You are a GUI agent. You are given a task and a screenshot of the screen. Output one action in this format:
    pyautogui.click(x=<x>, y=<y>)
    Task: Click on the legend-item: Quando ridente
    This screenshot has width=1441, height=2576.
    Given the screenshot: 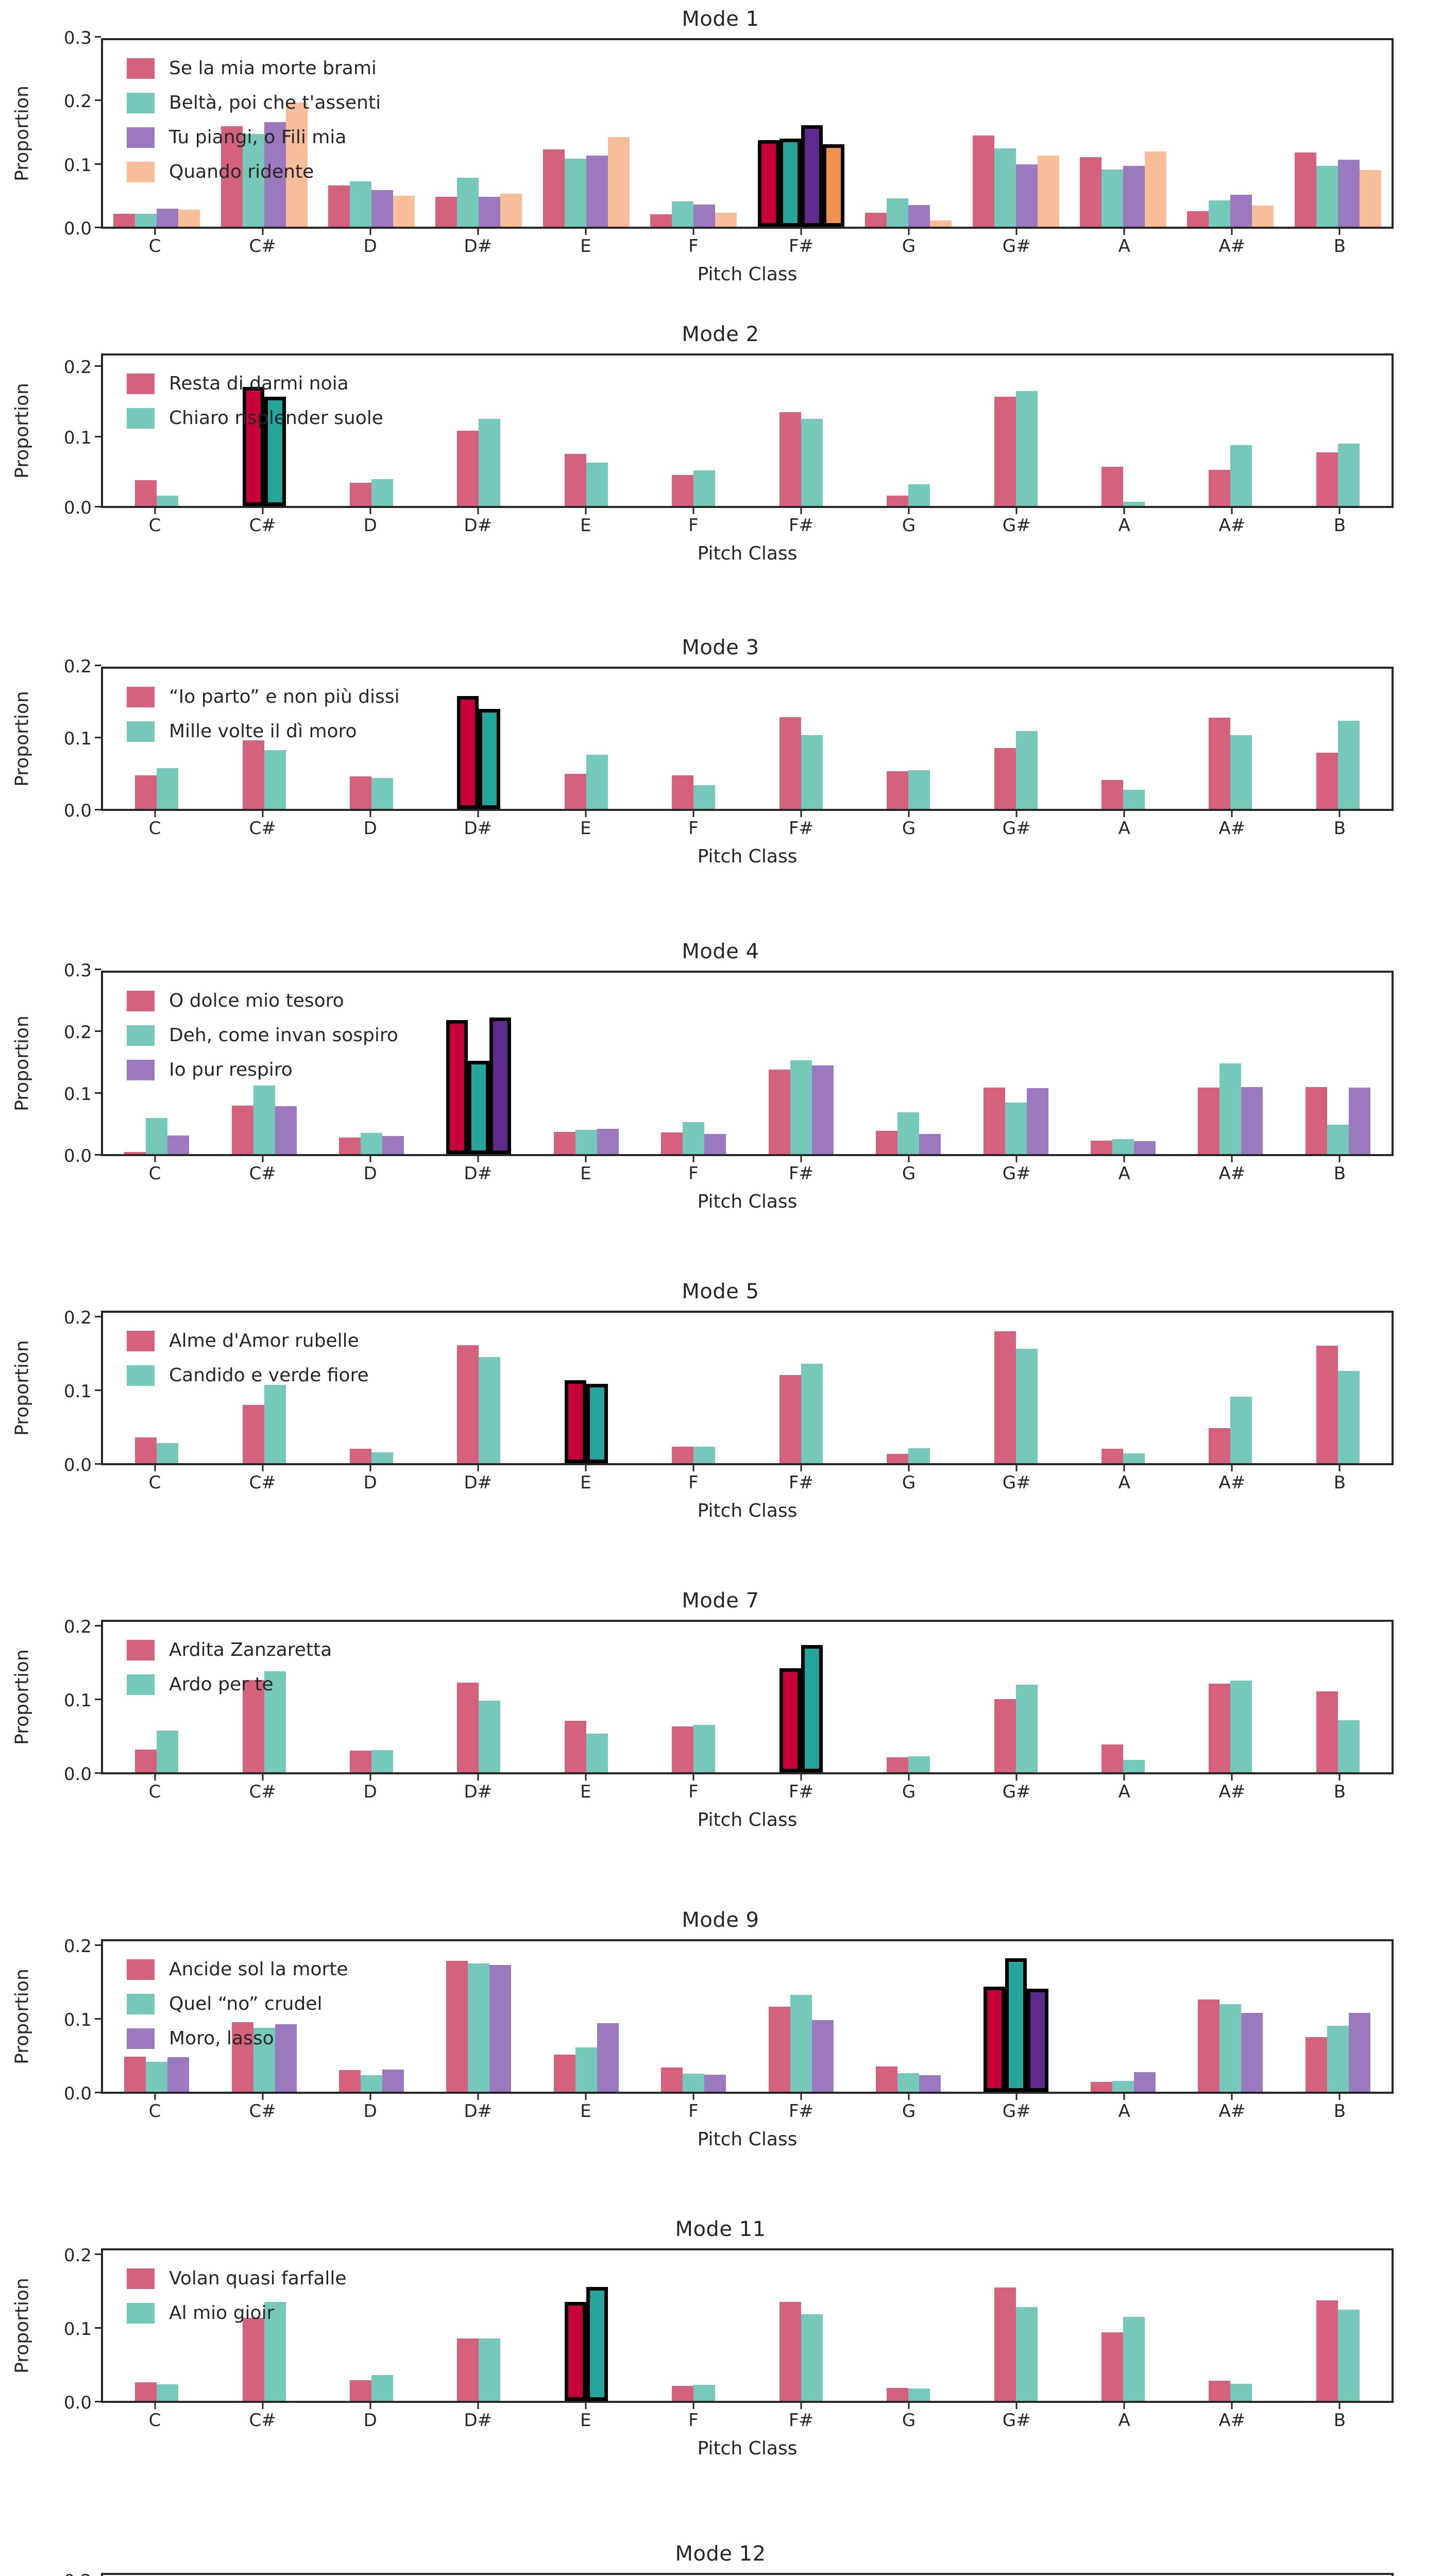 What is the action you would take?
    pyautogui.click(x=254, y=171)
    